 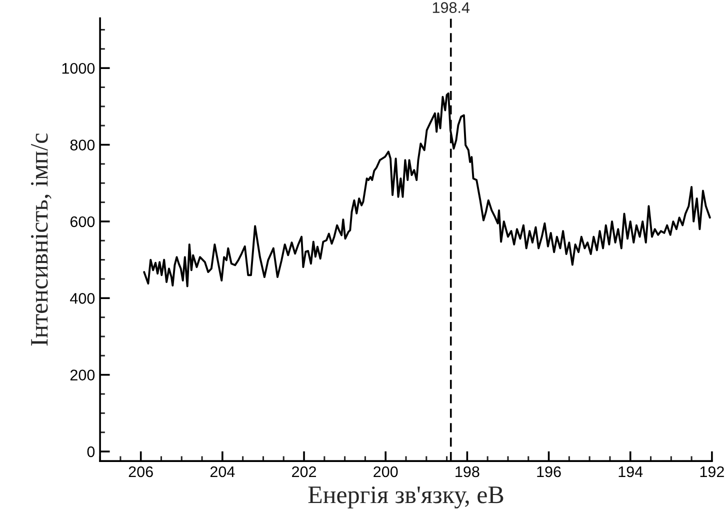 What do you see at coordinates (82, 222) in the screenshot?
I see `y-tick-label: 600` at bounding box center [82, 222].